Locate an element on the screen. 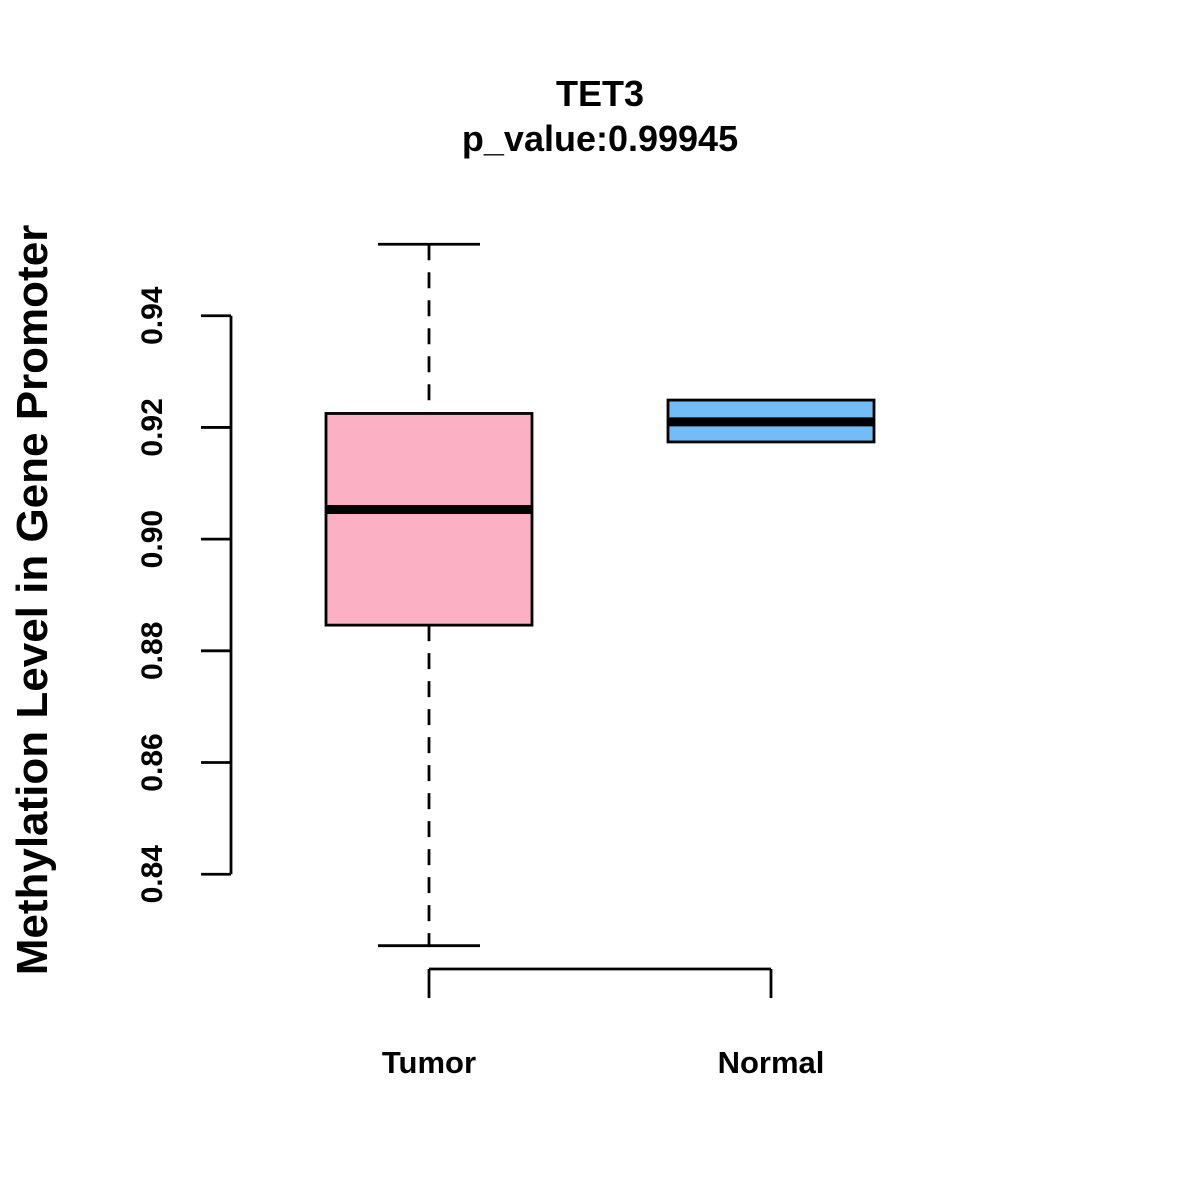 Image resolution: width=1200 pixels, height=1200 pixels. y-tick-label-4: 0.92 is located at coordinates (152, 427).